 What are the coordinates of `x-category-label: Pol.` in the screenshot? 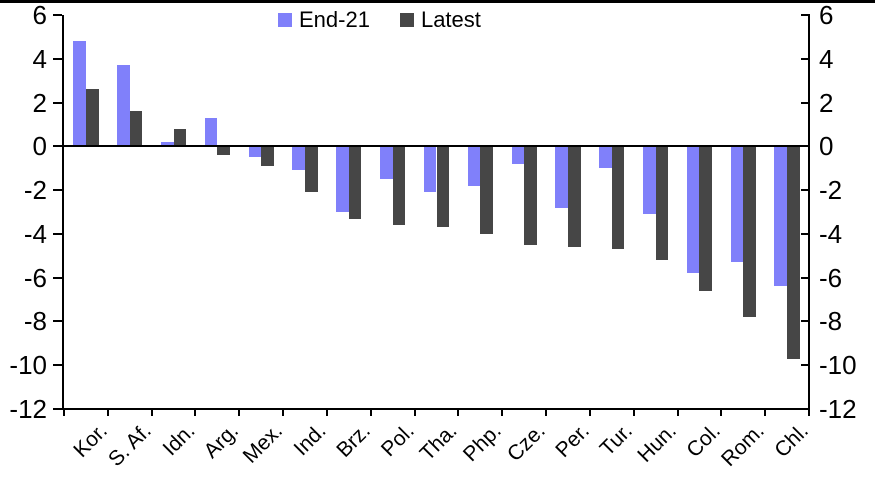 It's located at (397, 440).